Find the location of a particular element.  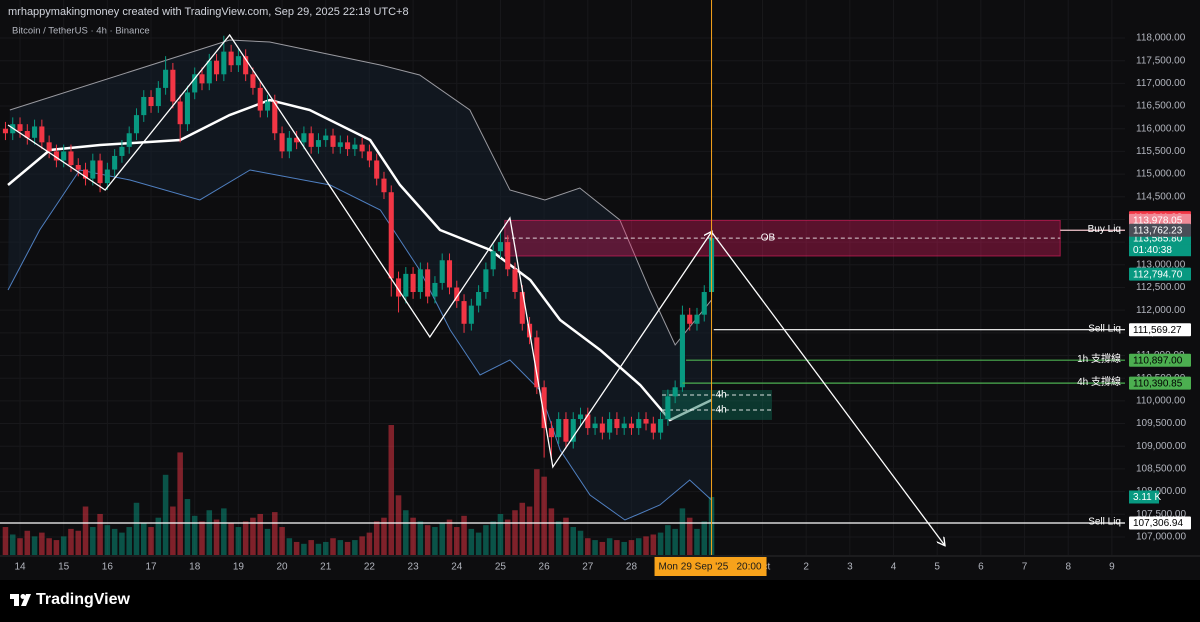

footer-bar is located at coordinates (600, 601).